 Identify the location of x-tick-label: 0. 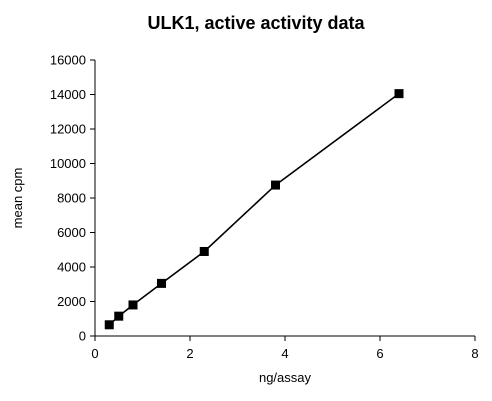
(94, 353).